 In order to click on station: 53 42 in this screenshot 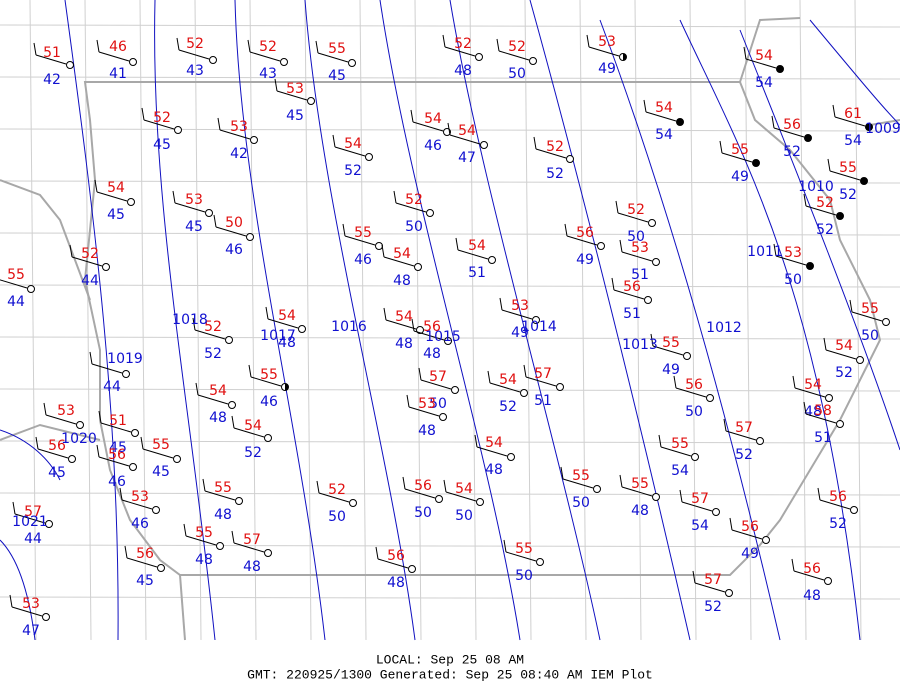, I will do `click(237, 139)`.